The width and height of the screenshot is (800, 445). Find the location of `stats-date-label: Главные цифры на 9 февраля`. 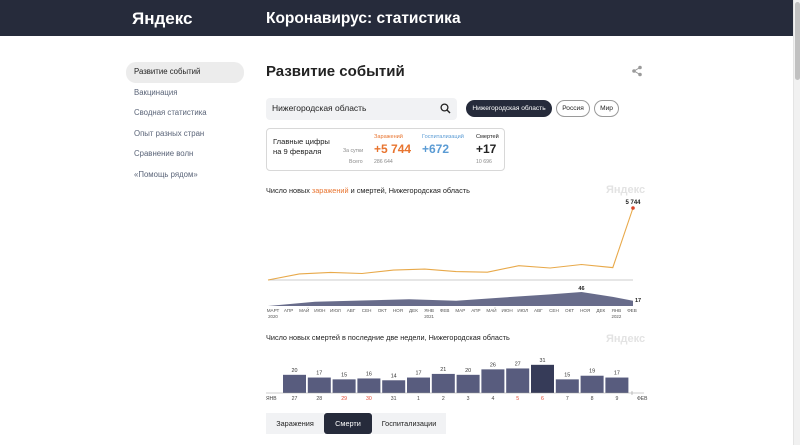

stats-date-label: Главные цифры на 9 февраля is located at coordinates (301, 146).